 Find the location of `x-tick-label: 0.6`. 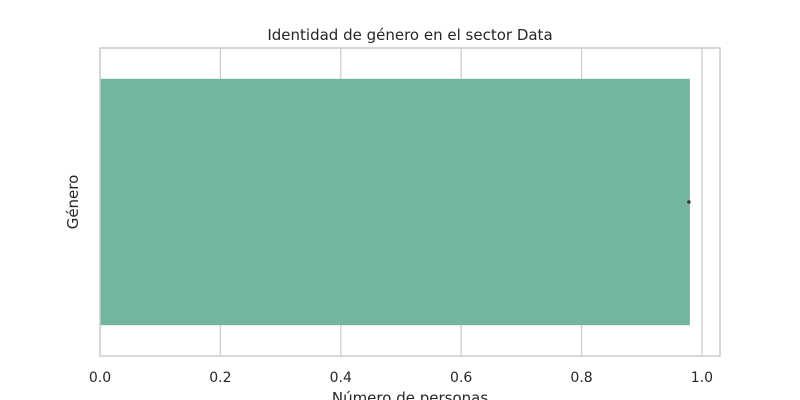

x-tick-label: 0.6 is located at coordinates (461, 378).